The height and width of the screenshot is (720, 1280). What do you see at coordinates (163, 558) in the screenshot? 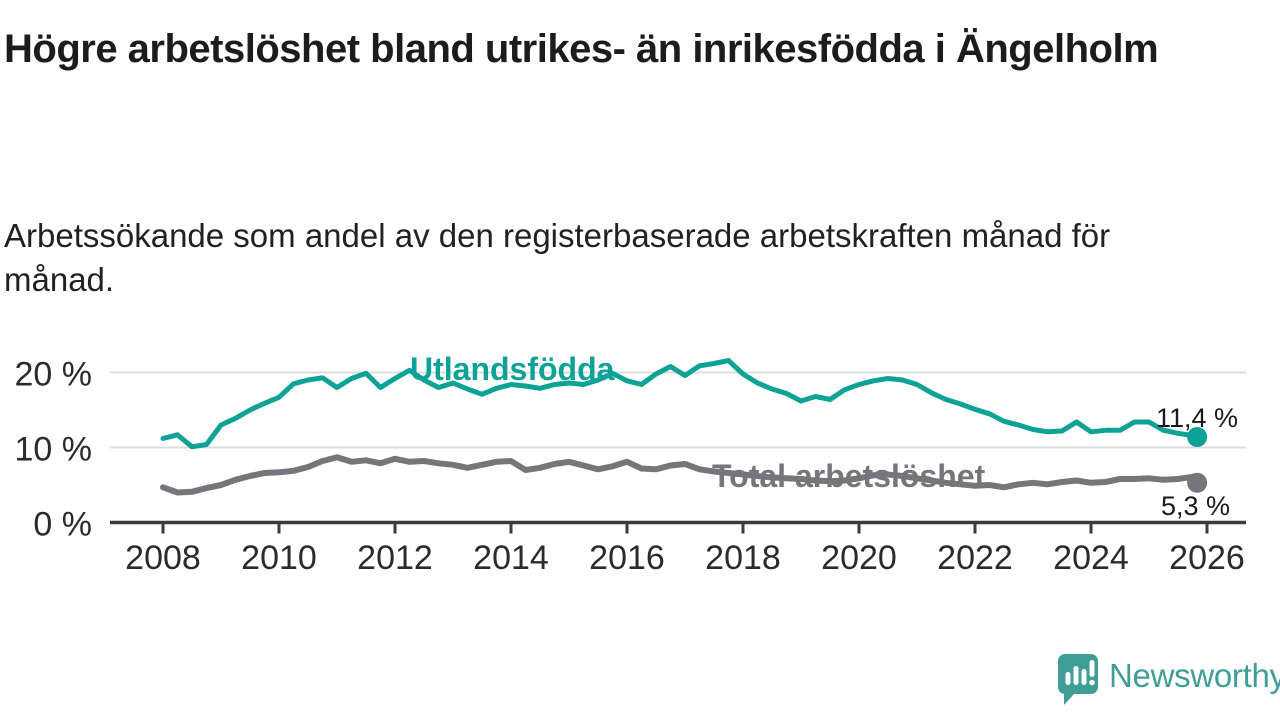
I see `x-axis-label-2008: 2008` at bounding box center [163, 558].